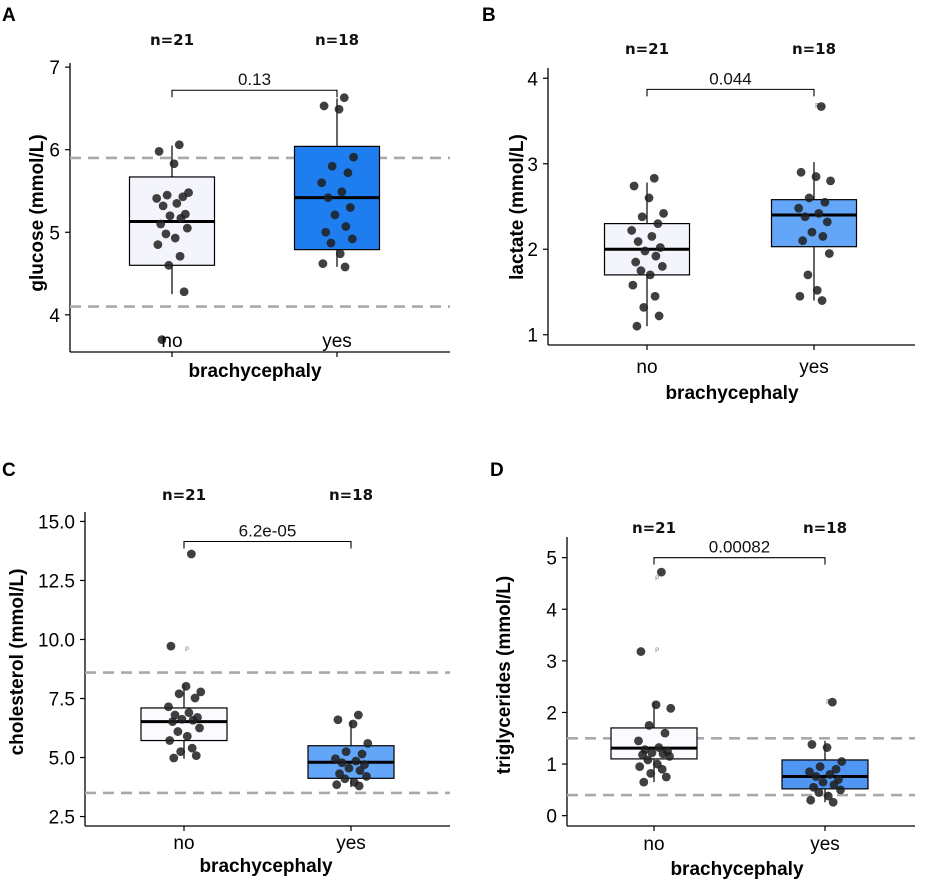 The image size is (935, 886). I want to click on p-value-label: 0.13, so click(254, 79).